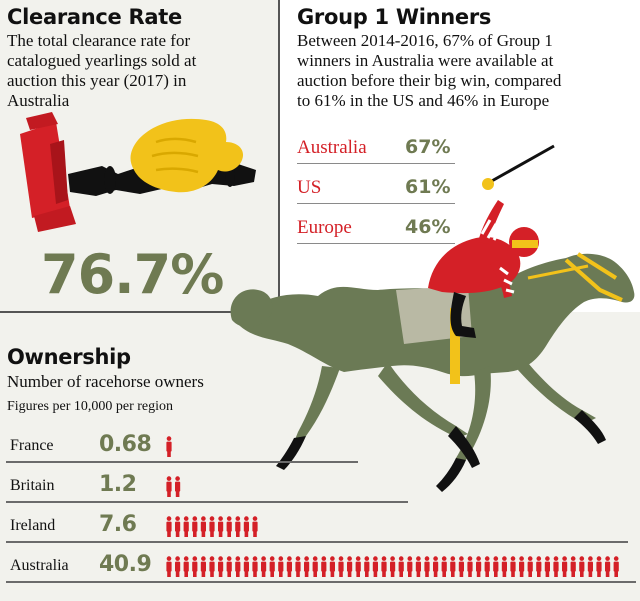  Describe the element at coordinates (118, 484) in the screenshot. I see `ownership-value: 1.2` at that location.